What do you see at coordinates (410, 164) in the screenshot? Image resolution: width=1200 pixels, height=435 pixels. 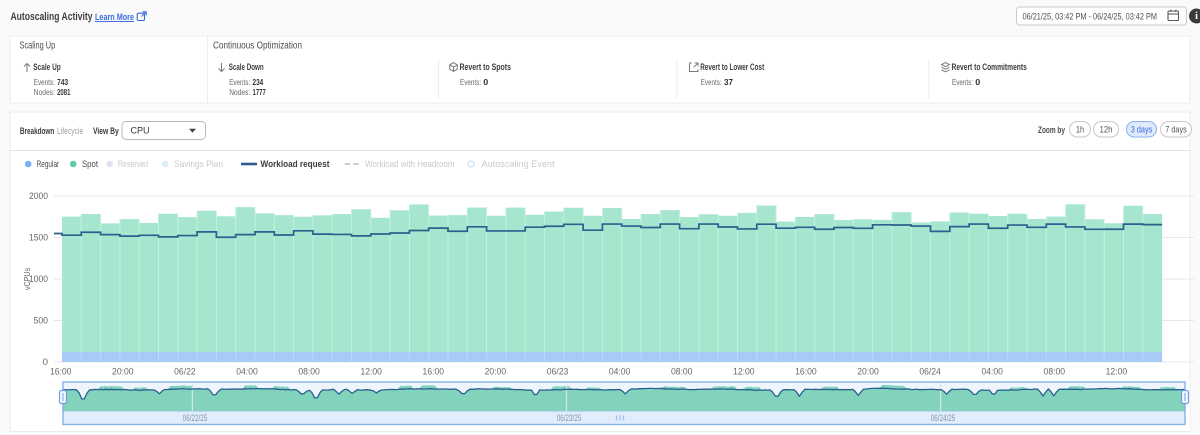 I see `svg-text: Workload with Headroom` at bounding box center [410, 164].